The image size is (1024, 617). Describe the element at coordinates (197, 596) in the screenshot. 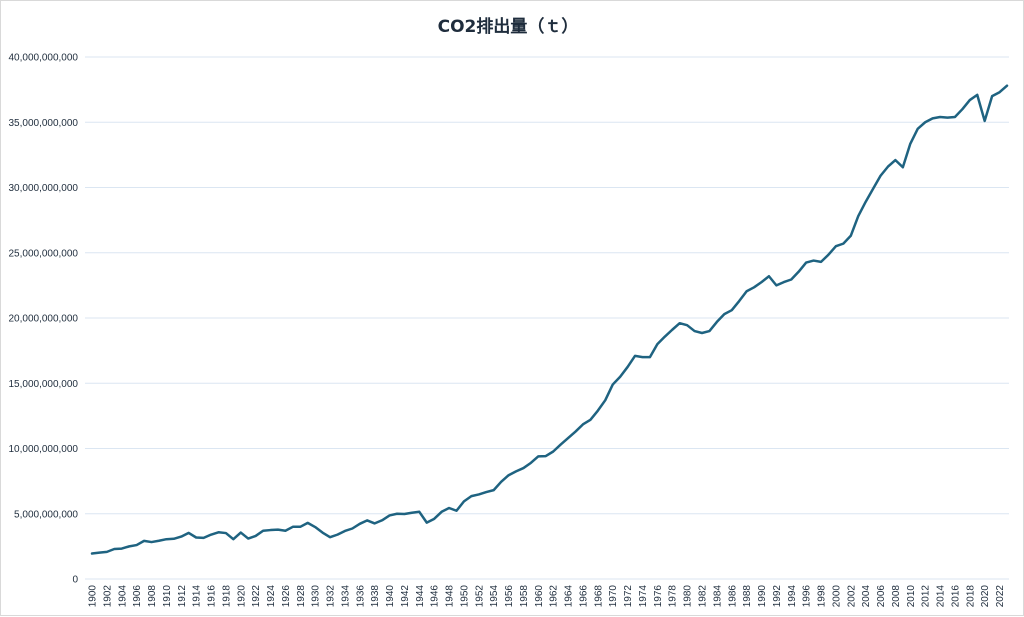

I see `x-tick-label: 1914` at that location.